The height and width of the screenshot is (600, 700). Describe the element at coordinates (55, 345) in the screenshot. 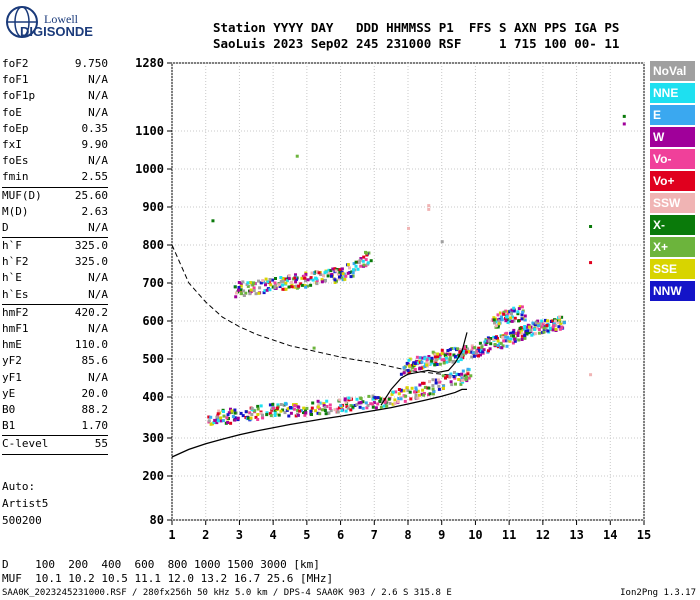

I see `param-row: hmE 110.0` at that location.